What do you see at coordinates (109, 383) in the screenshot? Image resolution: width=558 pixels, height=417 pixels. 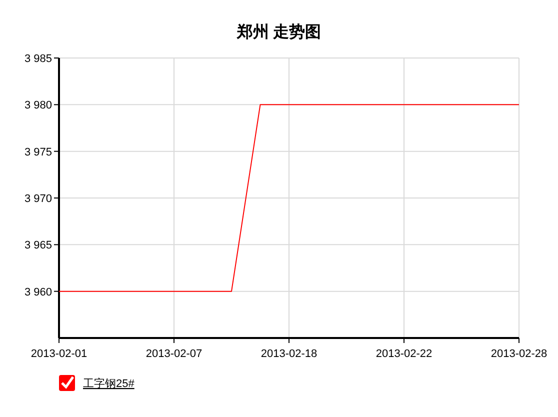 I see `legend-label: 工字钢25#` at bounding box center [109, 383].